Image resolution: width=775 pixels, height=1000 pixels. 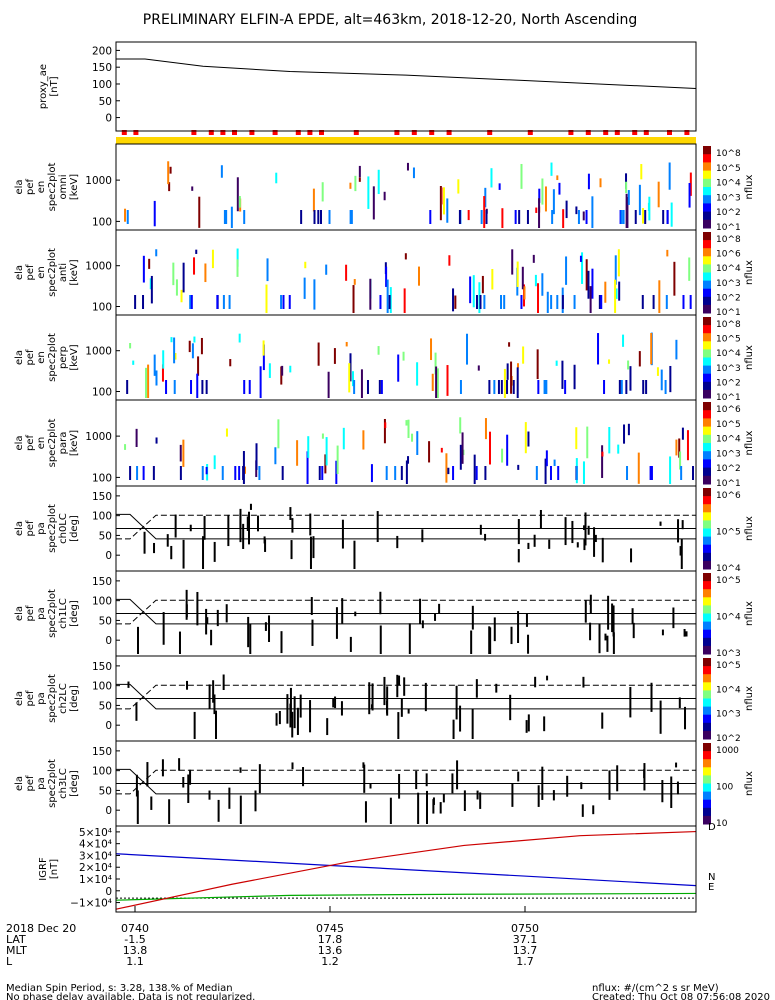 What do you see at coordinates (19, 698) in the screenshot?
I see `ylabel-pa_ch2: ela` at bounding box center [19, 698].